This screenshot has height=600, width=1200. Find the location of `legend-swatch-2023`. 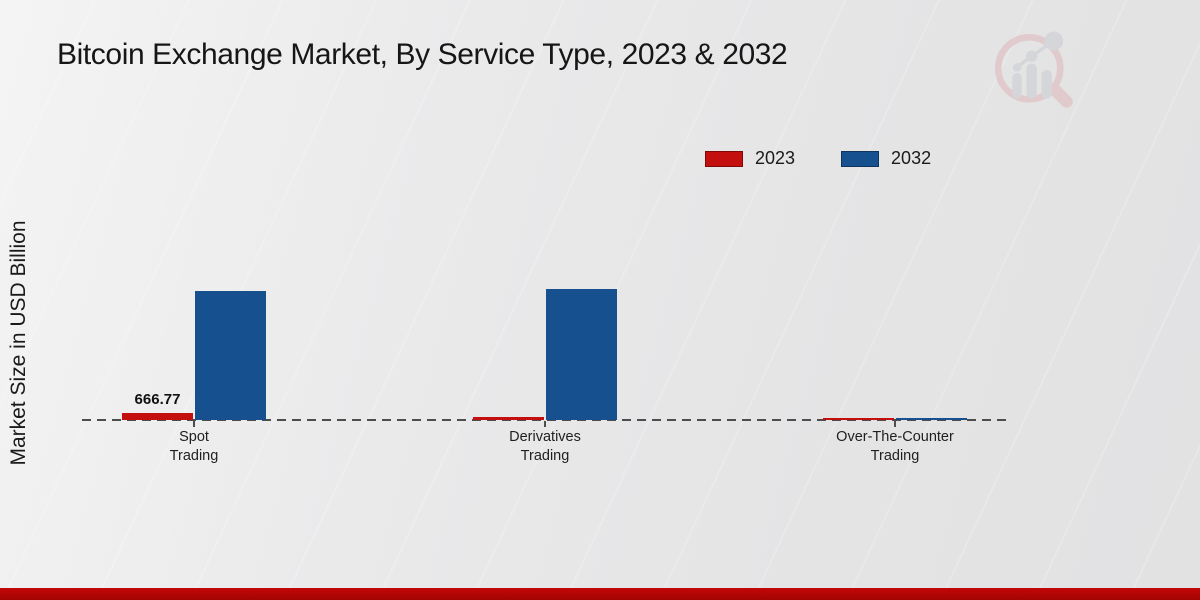

legend-swatch-2023 is located at coordinates (724, 158).